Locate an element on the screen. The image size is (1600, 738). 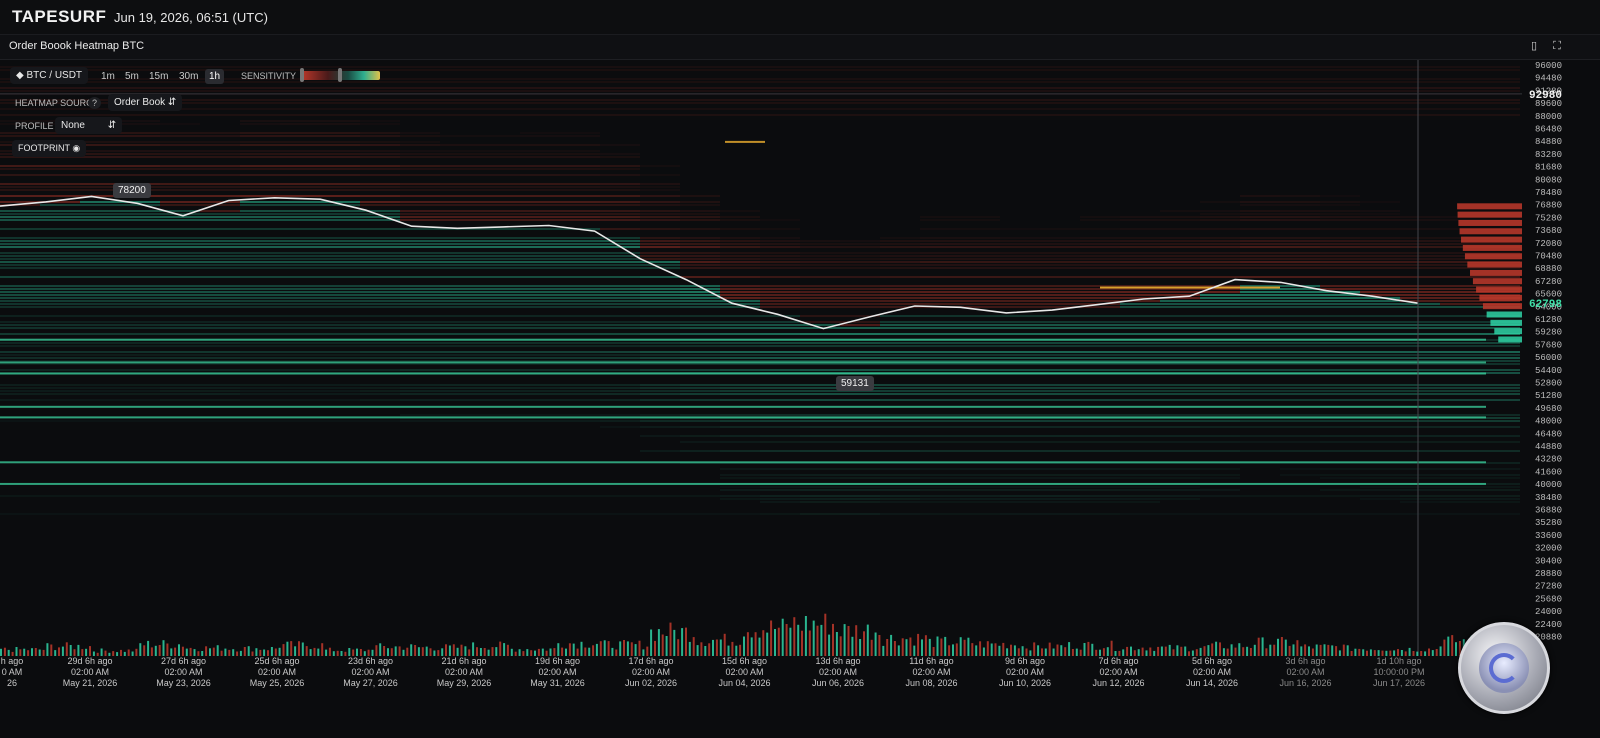
timeframe-1h: 1h is located at coordinates (215, 76).